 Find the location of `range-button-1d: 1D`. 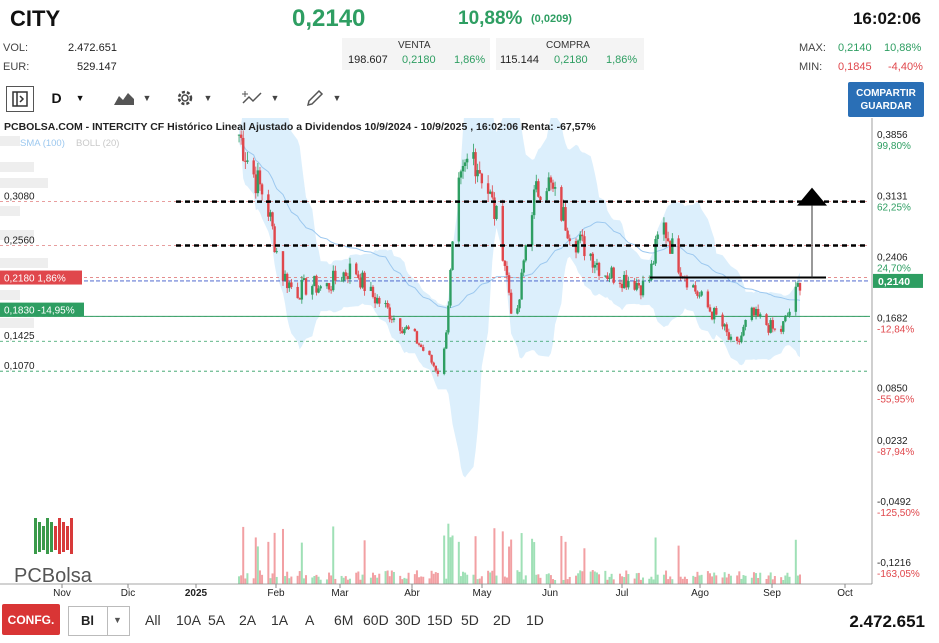

range-button-1d: 1D is located at coordinates (535, 620).